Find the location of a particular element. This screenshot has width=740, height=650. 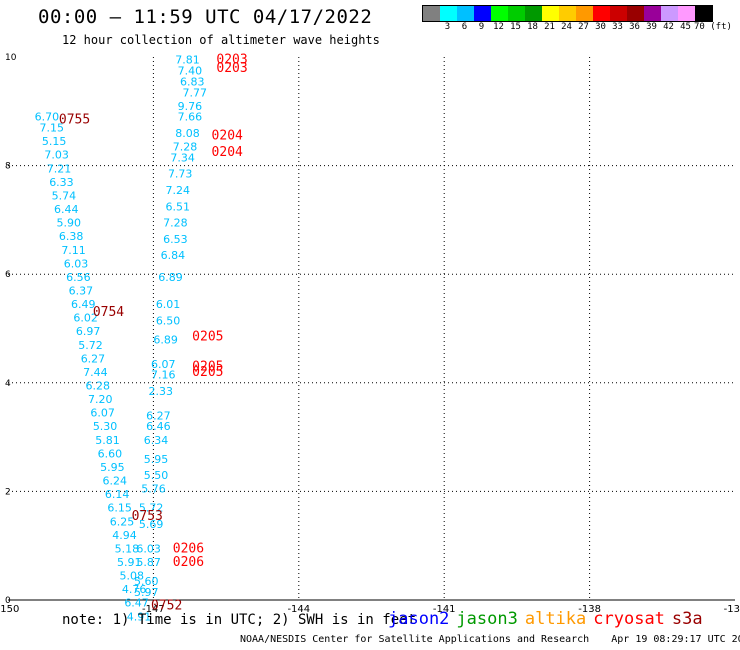

swh-data-label: 6.38 is located at coordinates (71, 236).